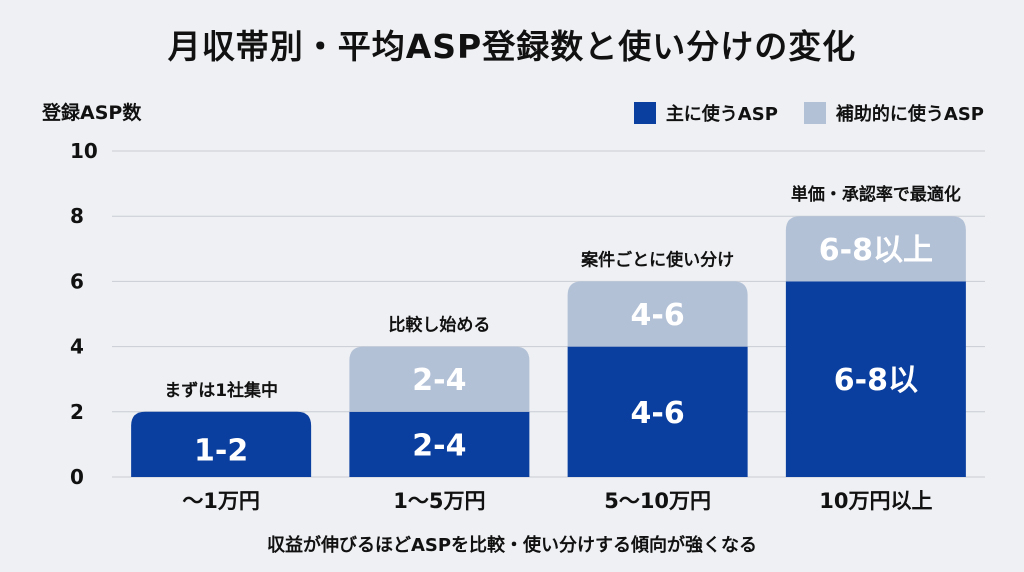 Image resolution: width=1024 pixels, height=572 pixels. I want to click on legend-swatch-sub, so click(814, 113).